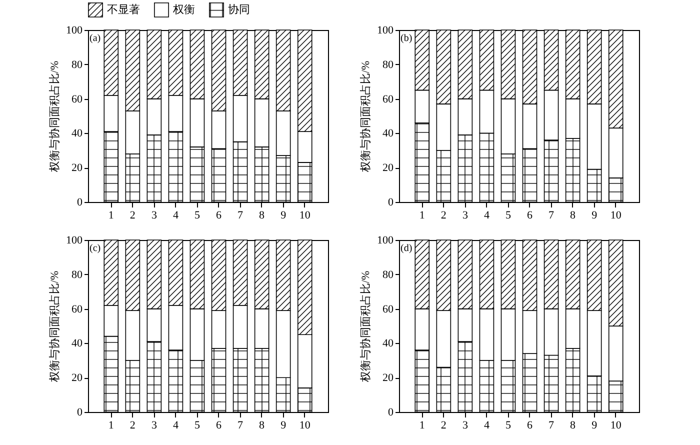 The width and height of the screenshot is (700, 445). I want to click on chart-title: (d), so click(406, 248).